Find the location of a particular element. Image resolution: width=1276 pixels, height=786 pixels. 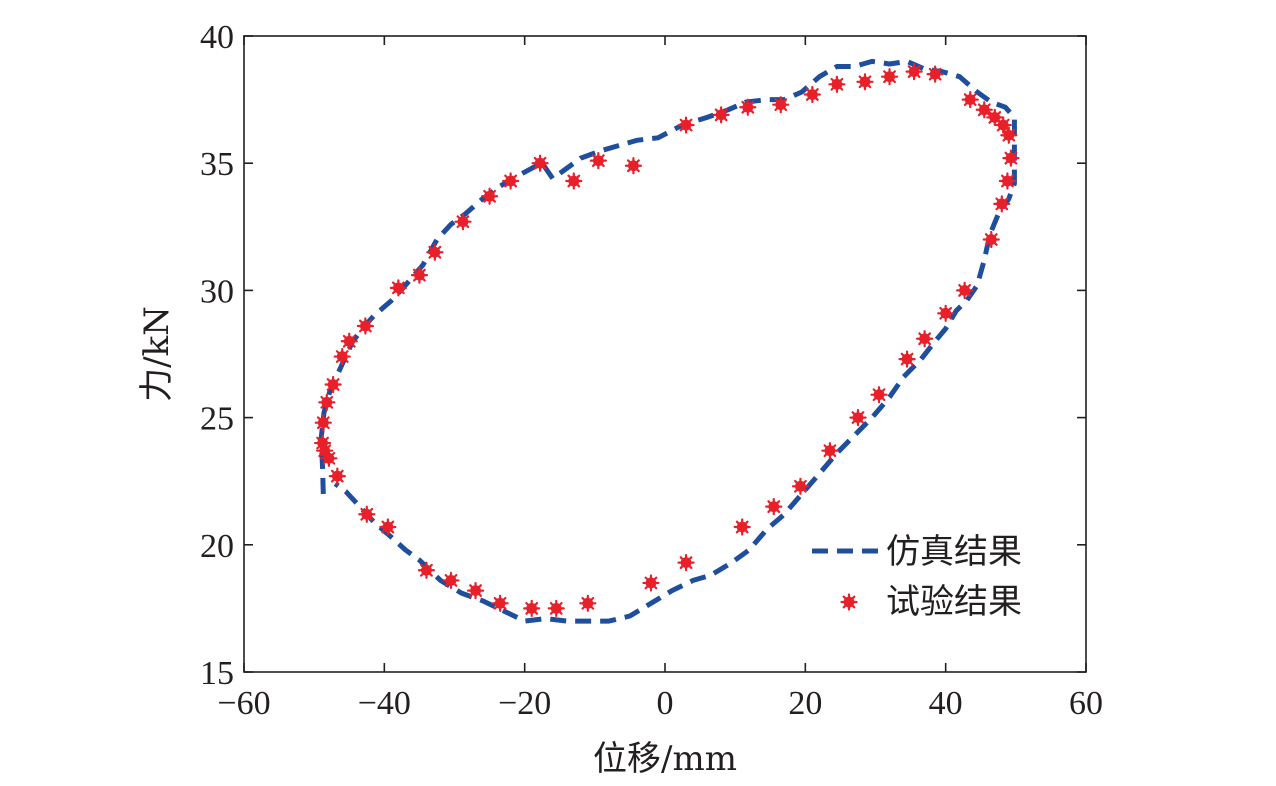

x-axis-title: 位移/mm is located at coordinates (665, 759).